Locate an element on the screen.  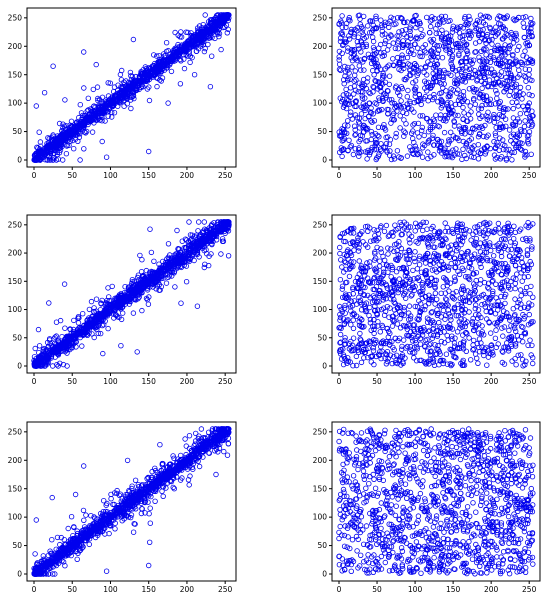
x-tick-label: 200 is located at coordinates (187, 175).